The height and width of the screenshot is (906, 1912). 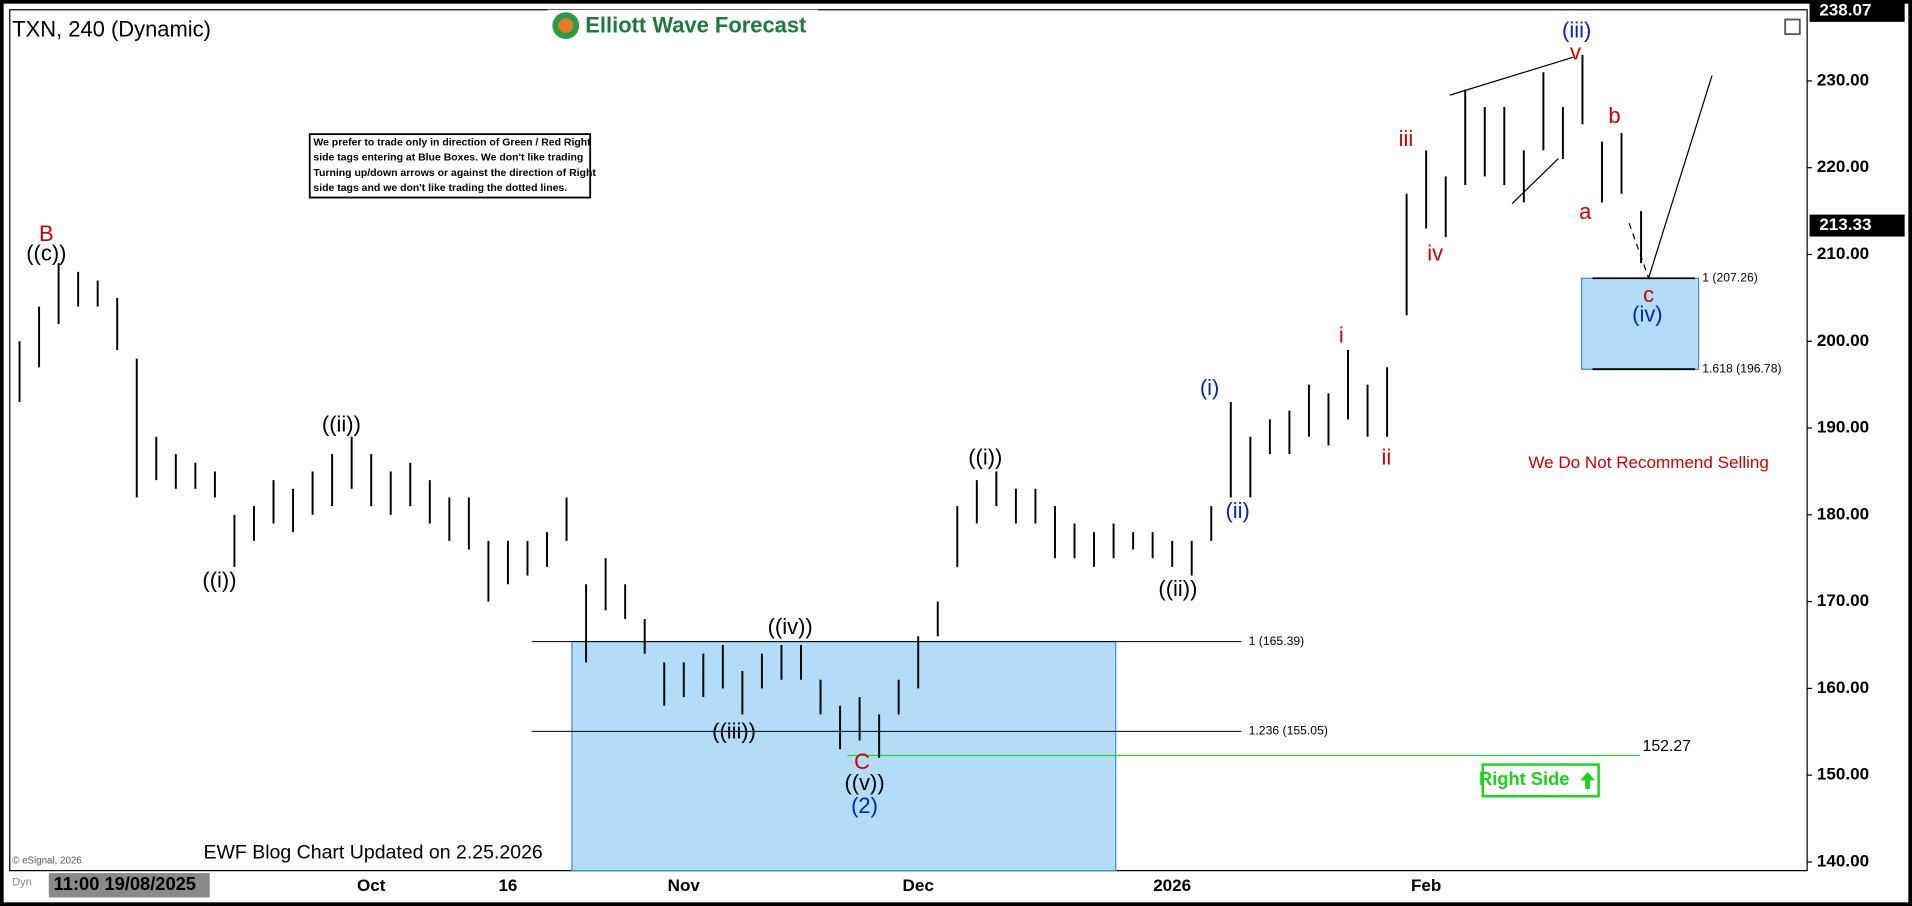 What do you see at coordinates (22, 883) in the screenshot?
I see `mode: Dyn` at bounding box center [22, 883].